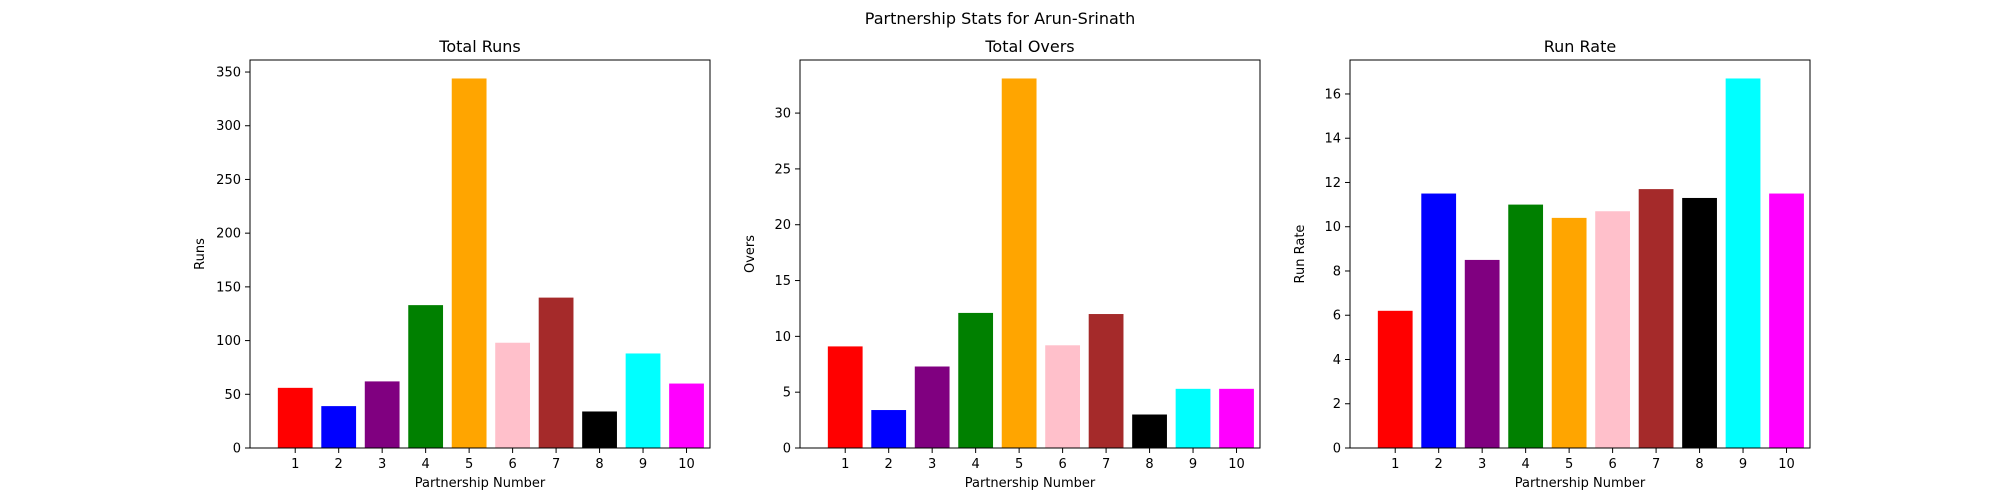 The height and width of the screenshot is (500, 2000). Describe the element at coordinates (1395, 464) in the screenshot. I see `x-tick-label-run-rate-1: 1` at that location.